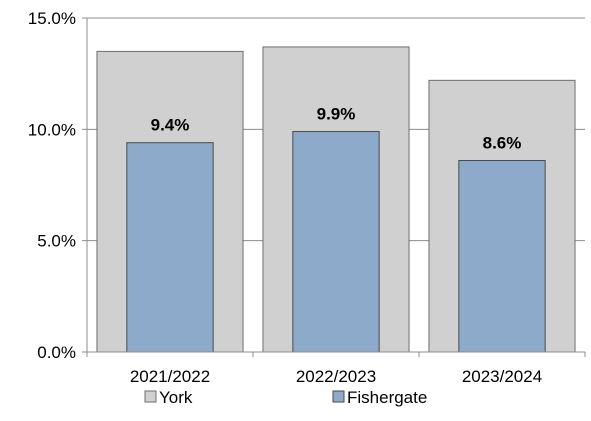  What do you see at coordinates (170, 125) in the screenshot?
I see `data-label: 9.4%` at bounding box center [170, 125].